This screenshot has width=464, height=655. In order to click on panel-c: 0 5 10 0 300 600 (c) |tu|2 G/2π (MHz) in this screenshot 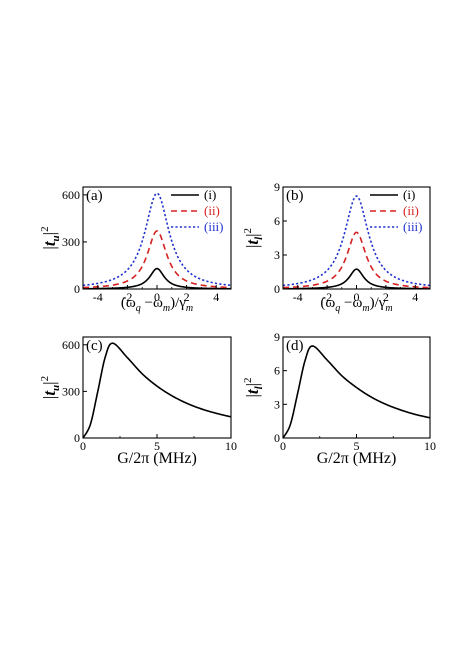, I will do `click(138, 401)`.